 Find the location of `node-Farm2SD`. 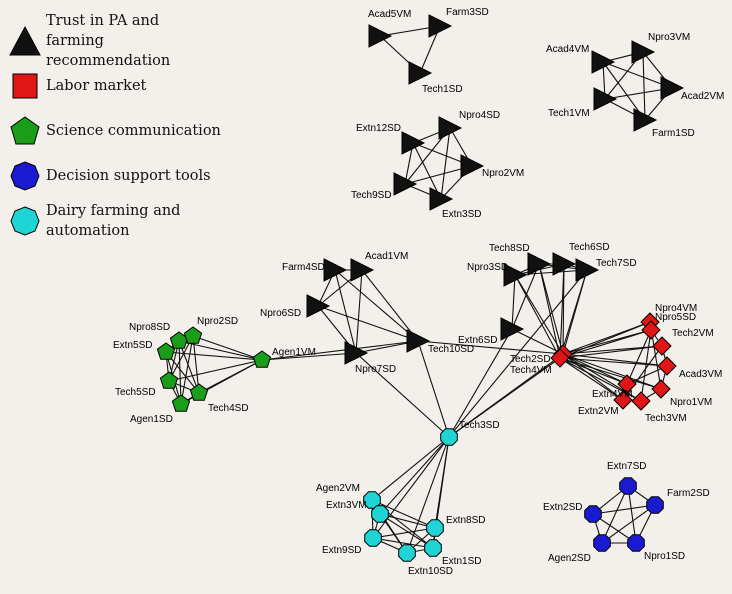

node-Farm2SD is located at coordinates (655, 505).